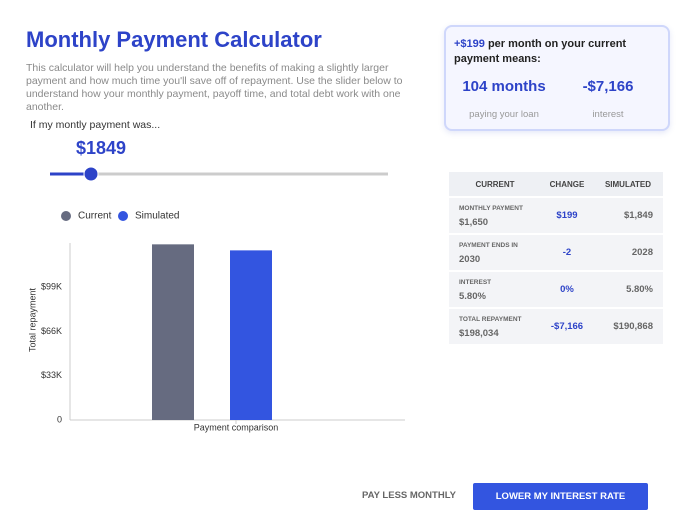 Image resolution: width=694 pixels, height=514 pixels. I want to click on slider-thumb, so click(91, 174).